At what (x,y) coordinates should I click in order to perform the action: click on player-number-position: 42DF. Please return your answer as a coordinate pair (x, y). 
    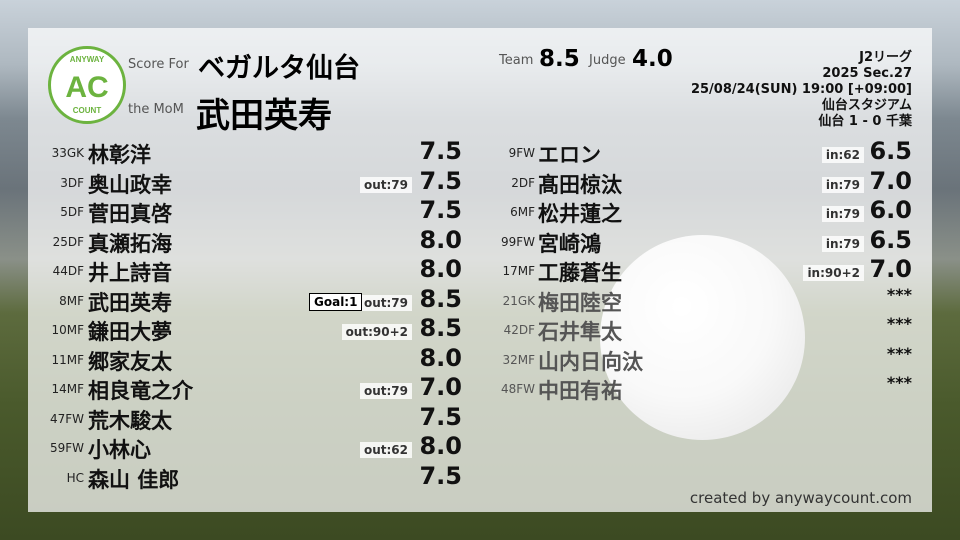
    Looking at the image, I should click on (519, 330).